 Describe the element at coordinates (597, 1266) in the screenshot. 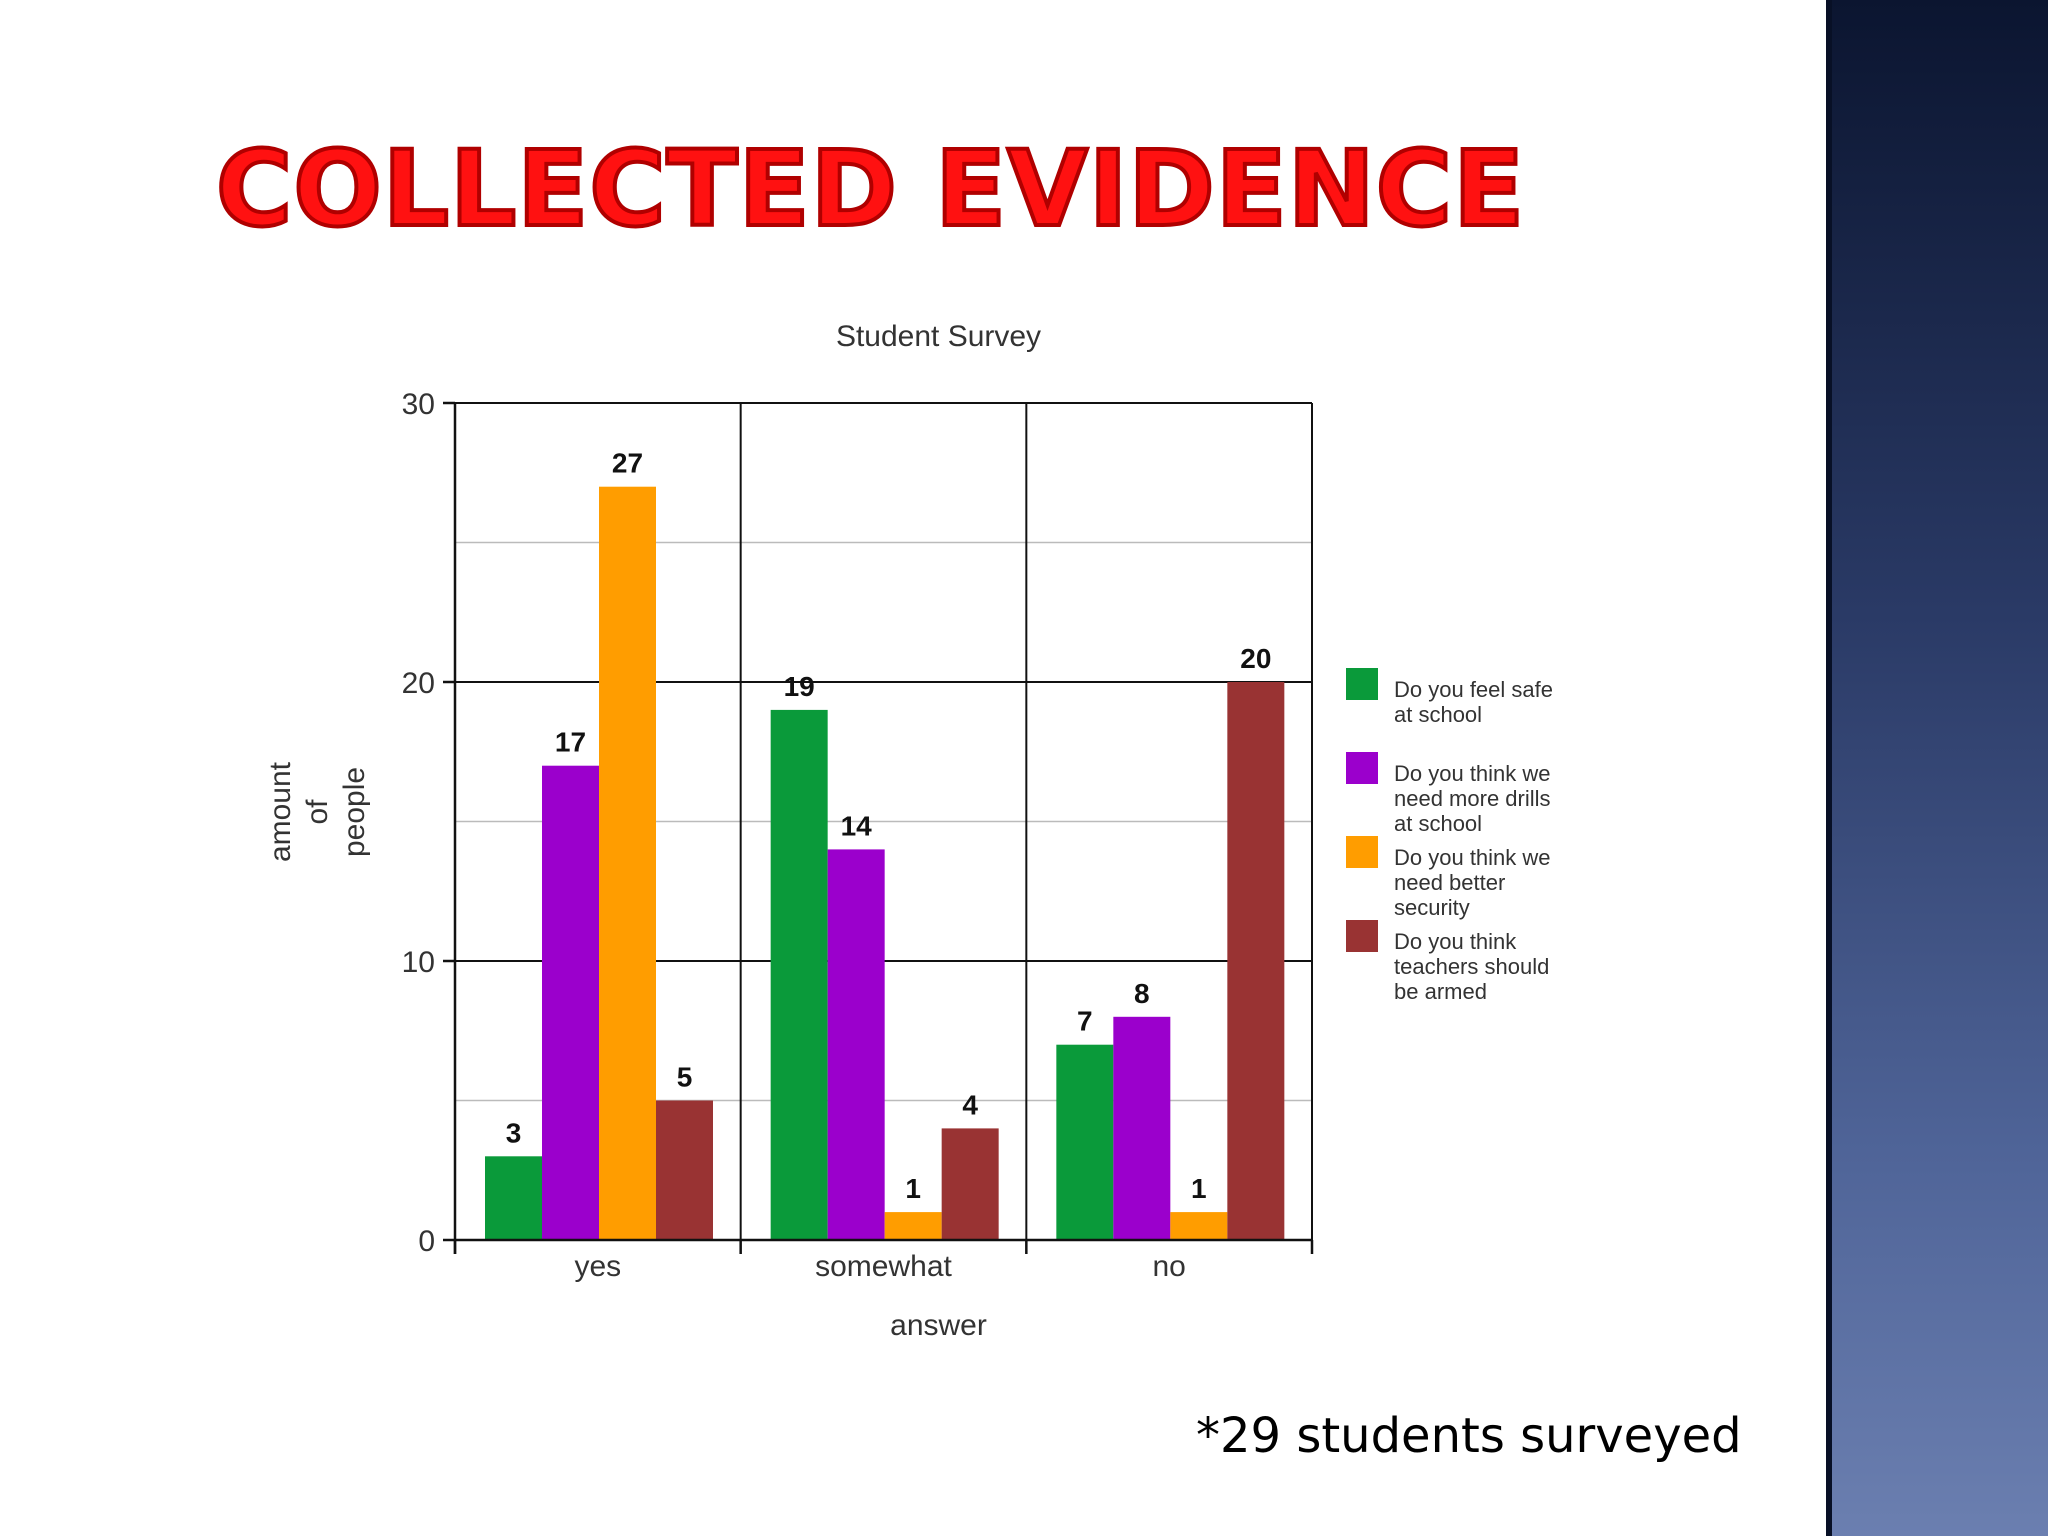

I see `x-tick-label: yes` at that location.